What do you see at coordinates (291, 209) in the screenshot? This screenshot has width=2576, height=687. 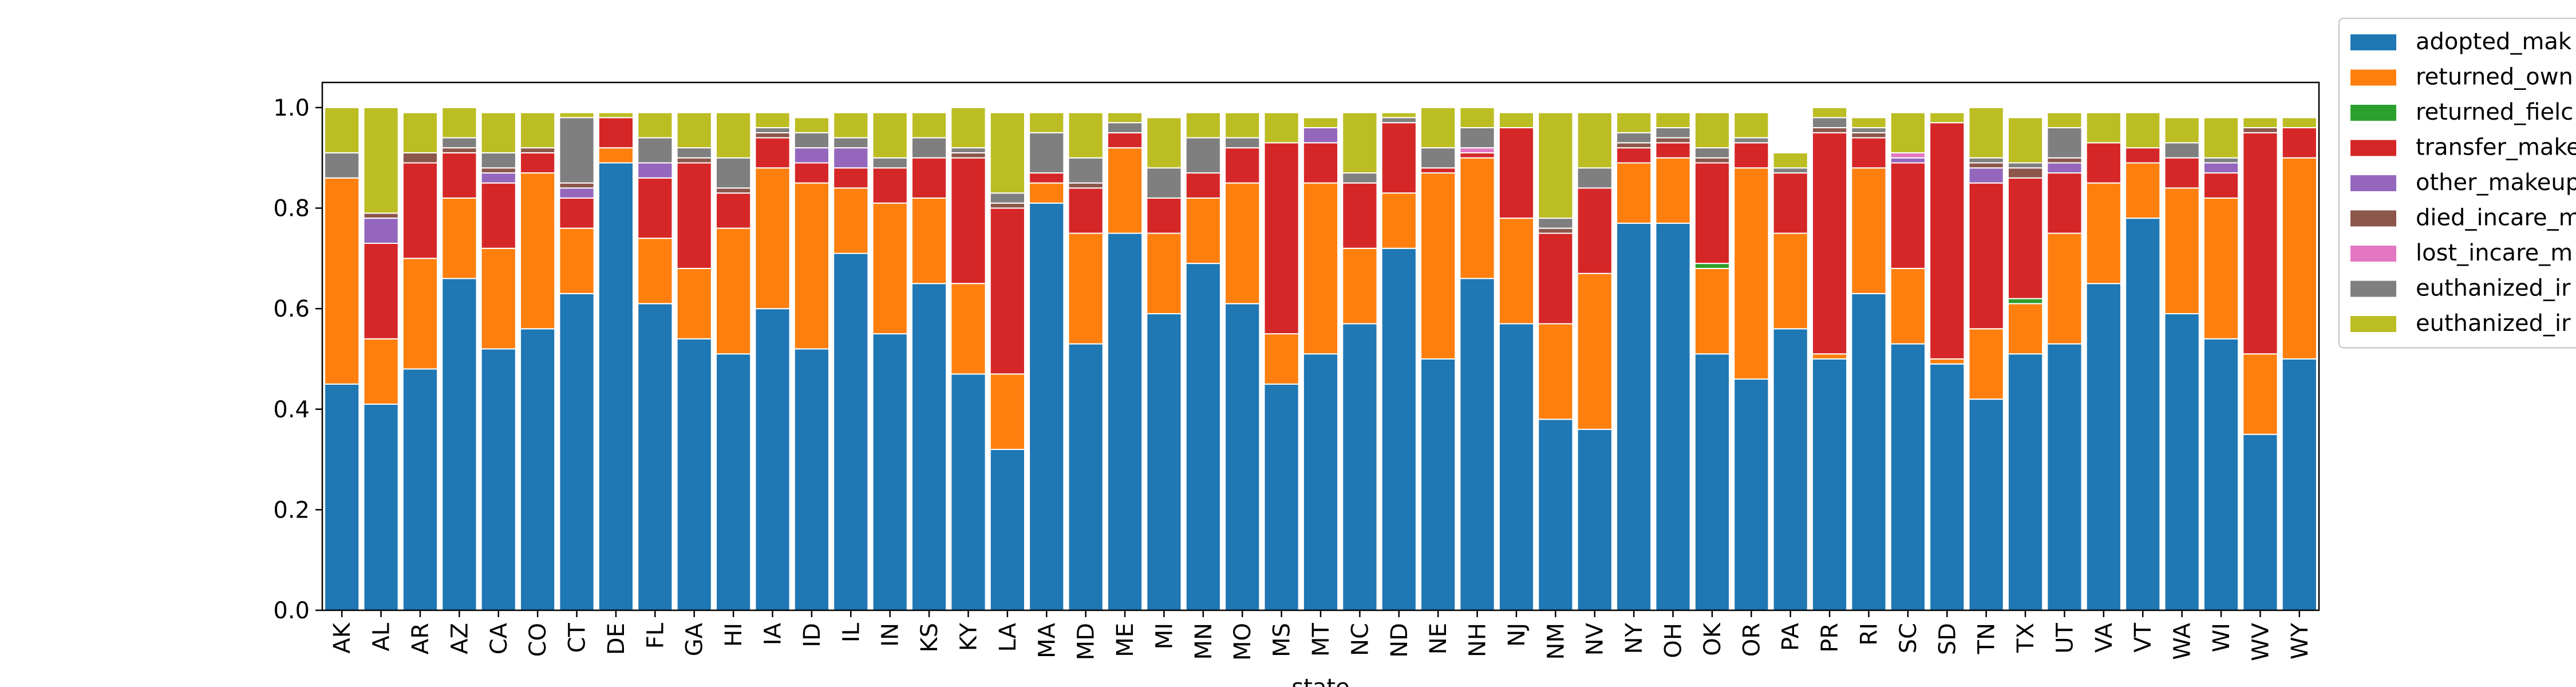 I see `y-tick-label: 0.8` at bounding box center [291, 209].